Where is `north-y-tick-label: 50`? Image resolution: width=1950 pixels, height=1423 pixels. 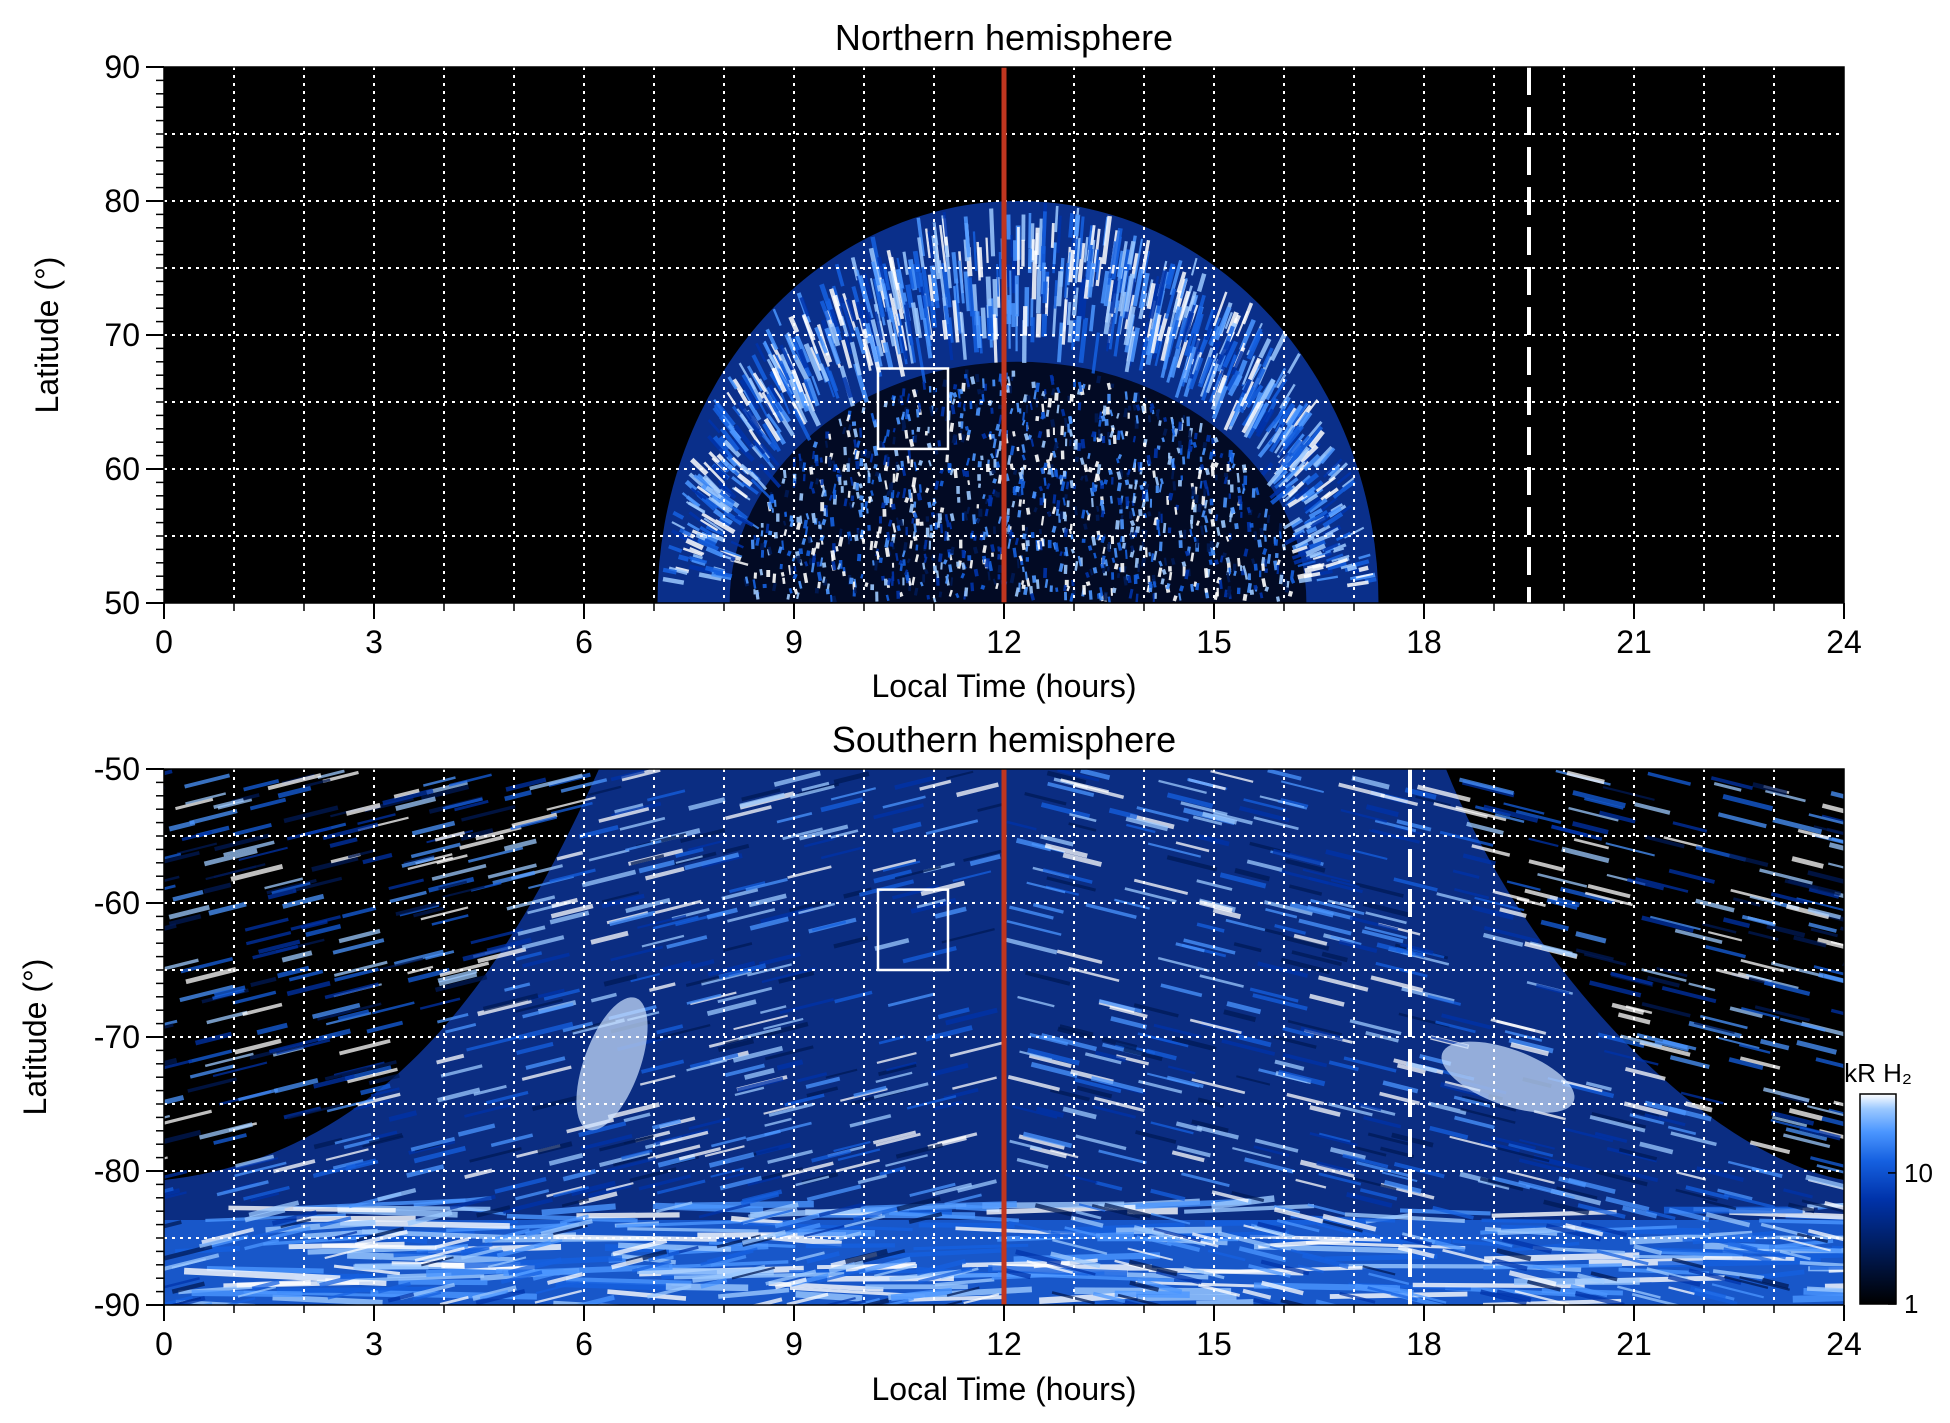 north-y-tick-label: 50 is located at coordinates (122, 603).